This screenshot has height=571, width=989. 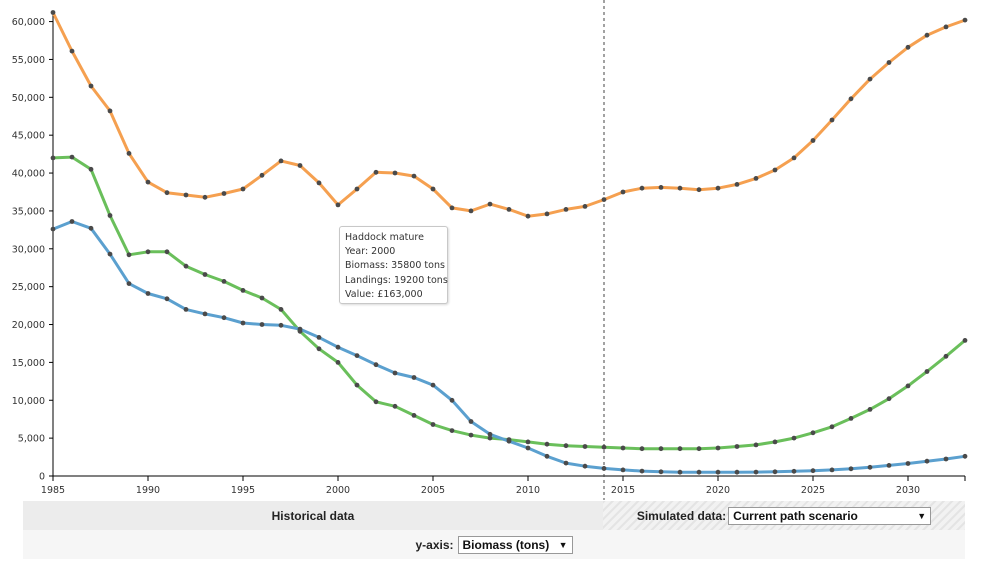 What do you see at coordinates (681, 515) in the screenshot?
I see `simulated-data-label: Simulated data:` at bounding box center [681, 515].